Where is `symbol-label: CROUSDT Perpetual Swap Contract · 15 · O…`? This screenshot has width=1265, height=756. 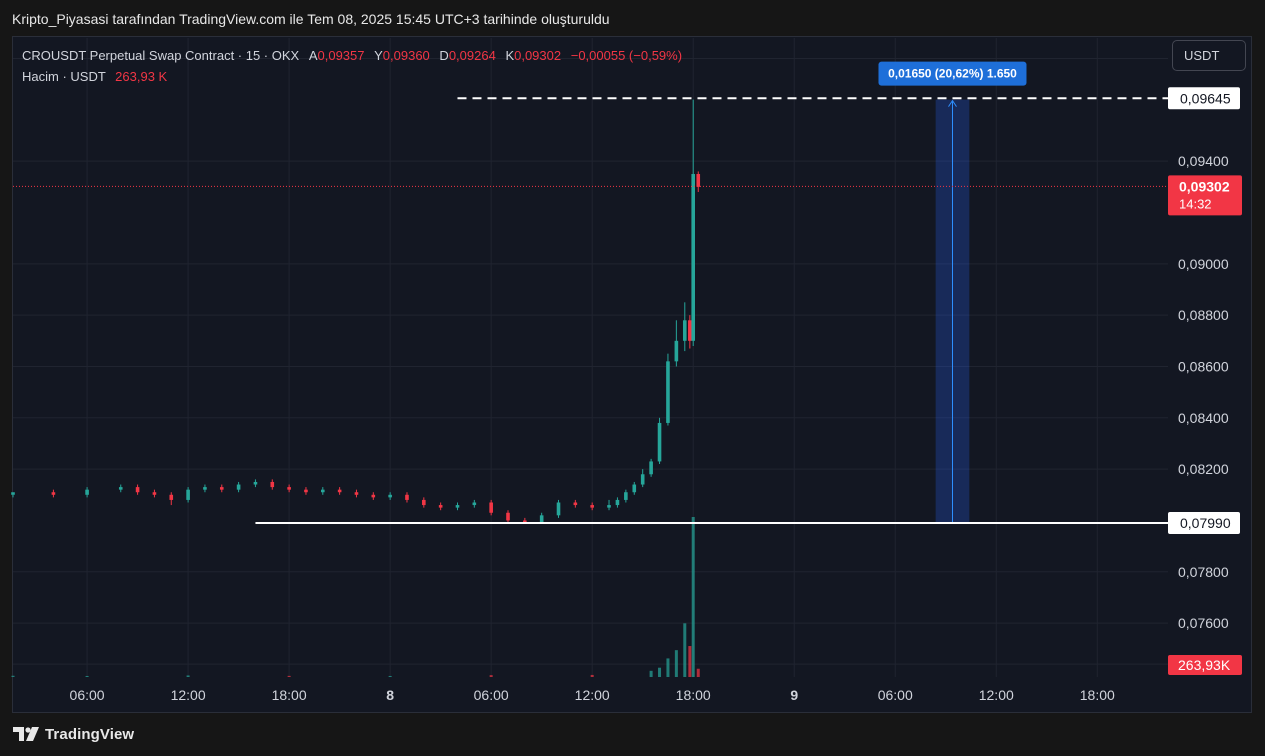
symbol-label: CROUSDT Perpetual Swap Contract · 15 · O… is located at coordinates (161, 55).